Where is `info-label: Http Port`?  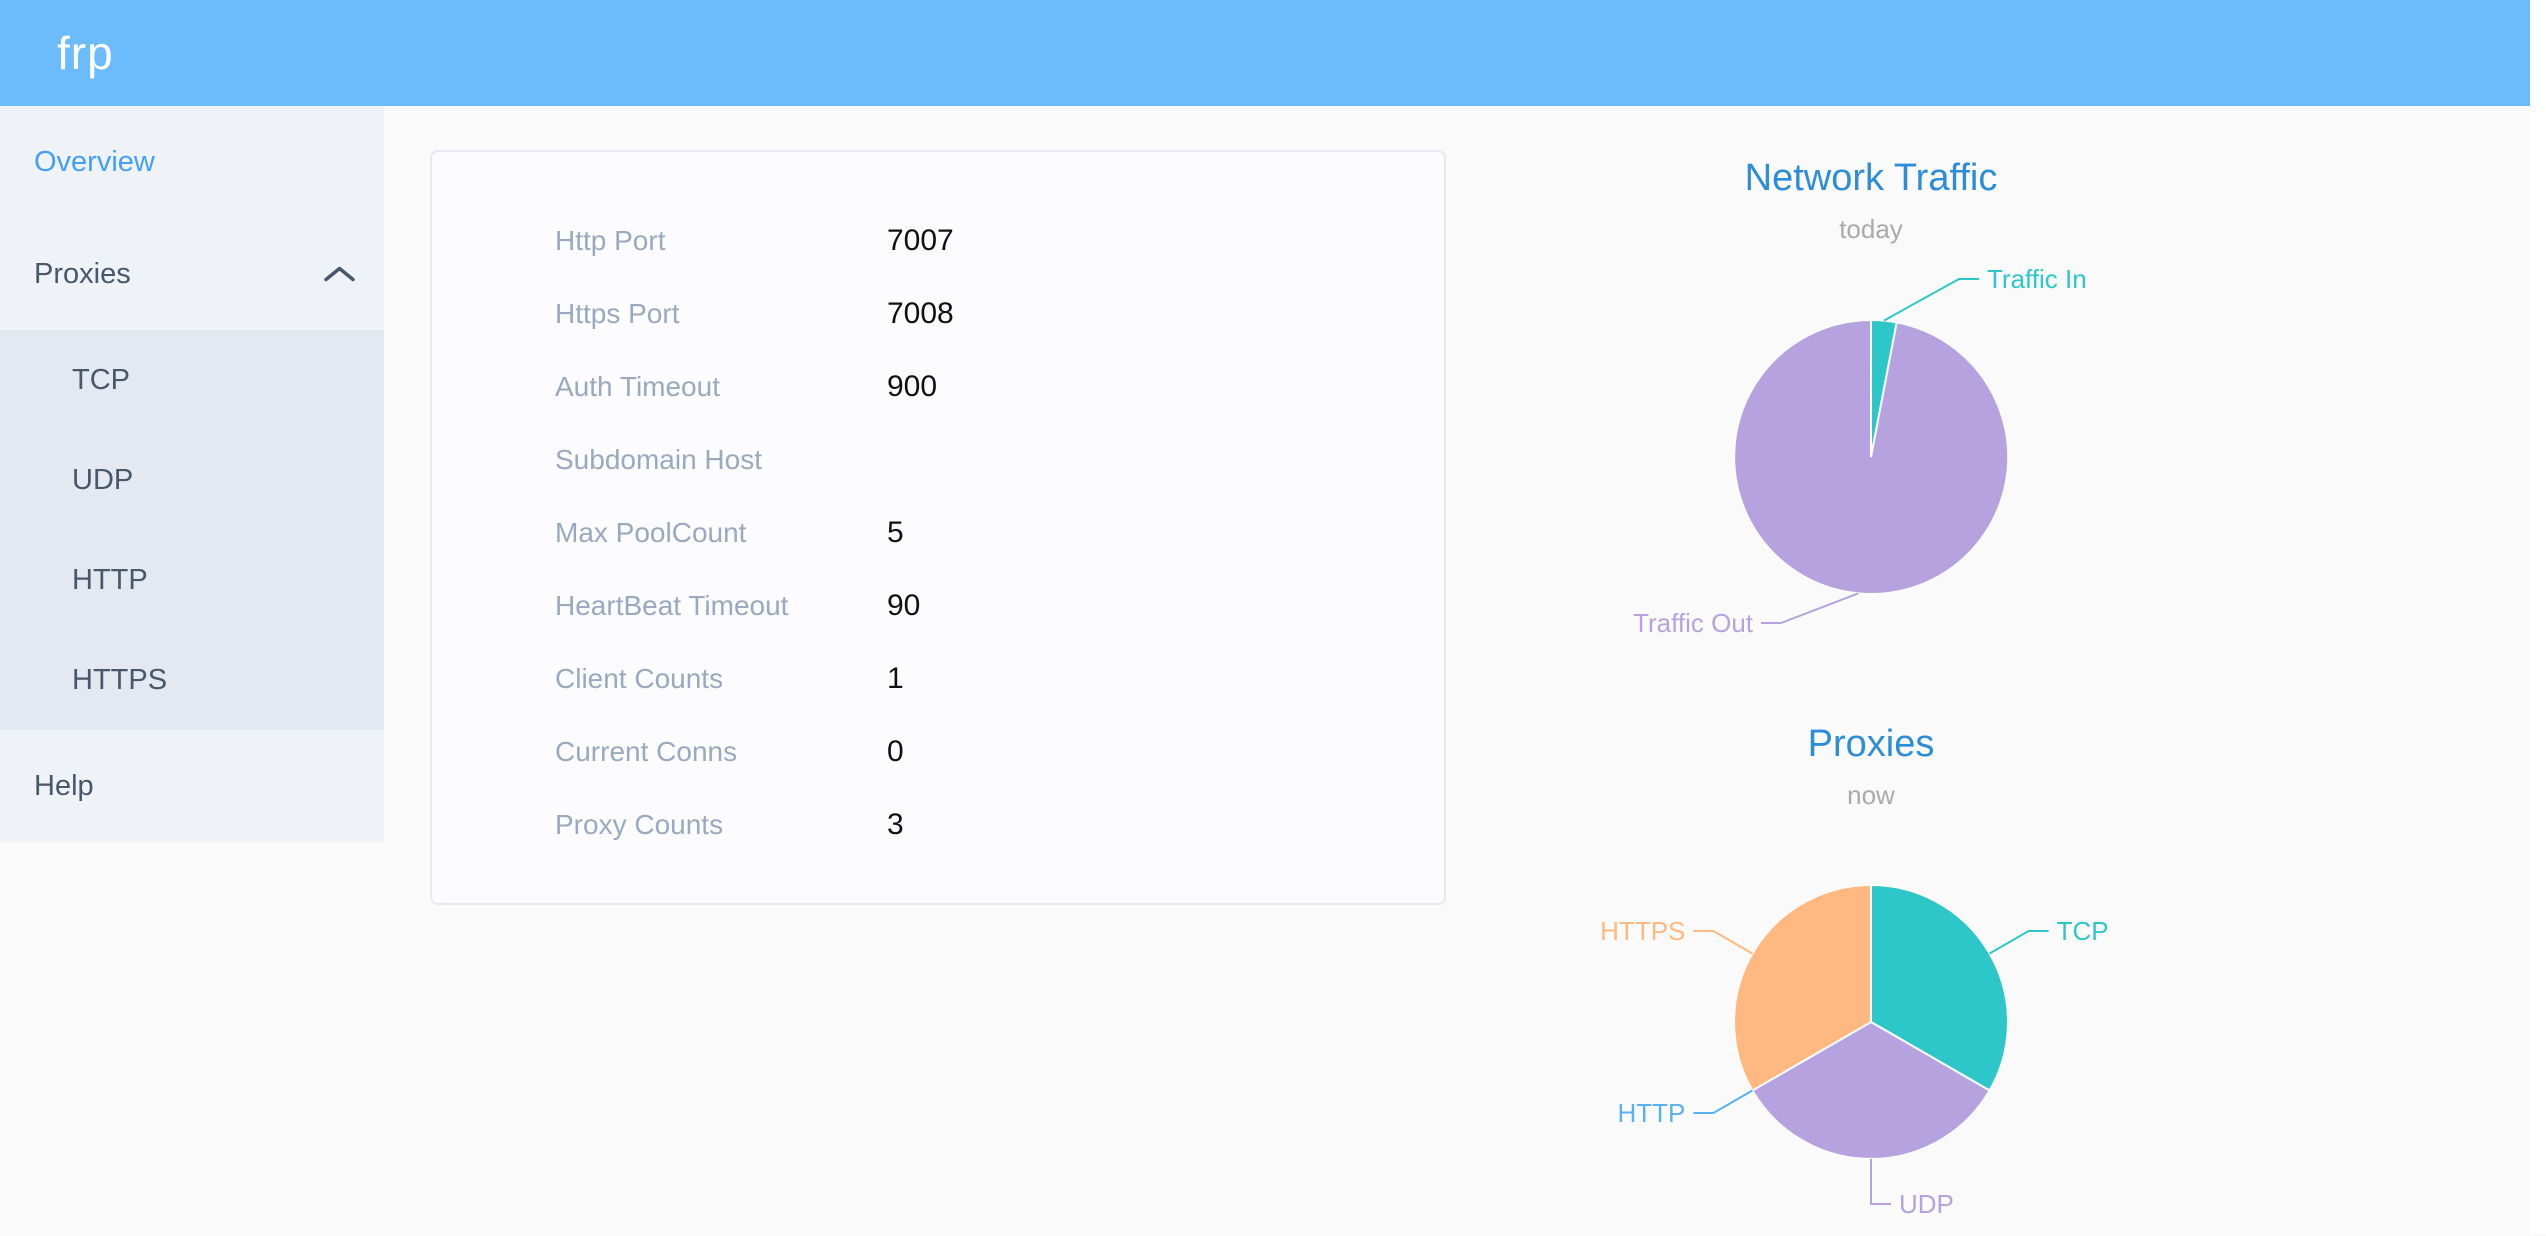
info-label: Http Port is located at coordinates (610, 240).